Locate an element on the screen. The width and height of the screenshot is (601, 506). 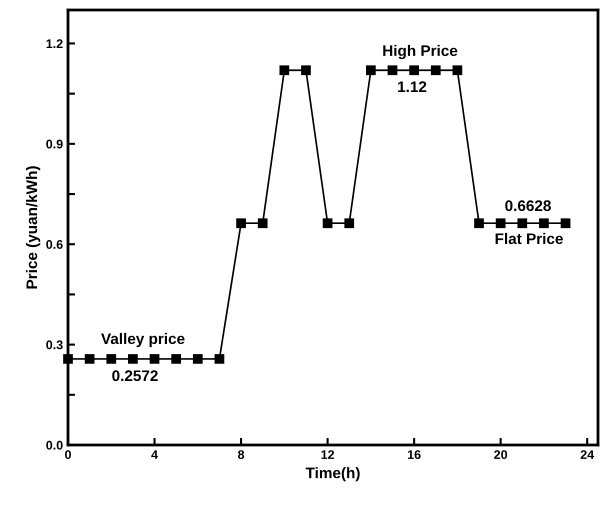
x-tick-label: 16 is located at coordinates (414, 455).